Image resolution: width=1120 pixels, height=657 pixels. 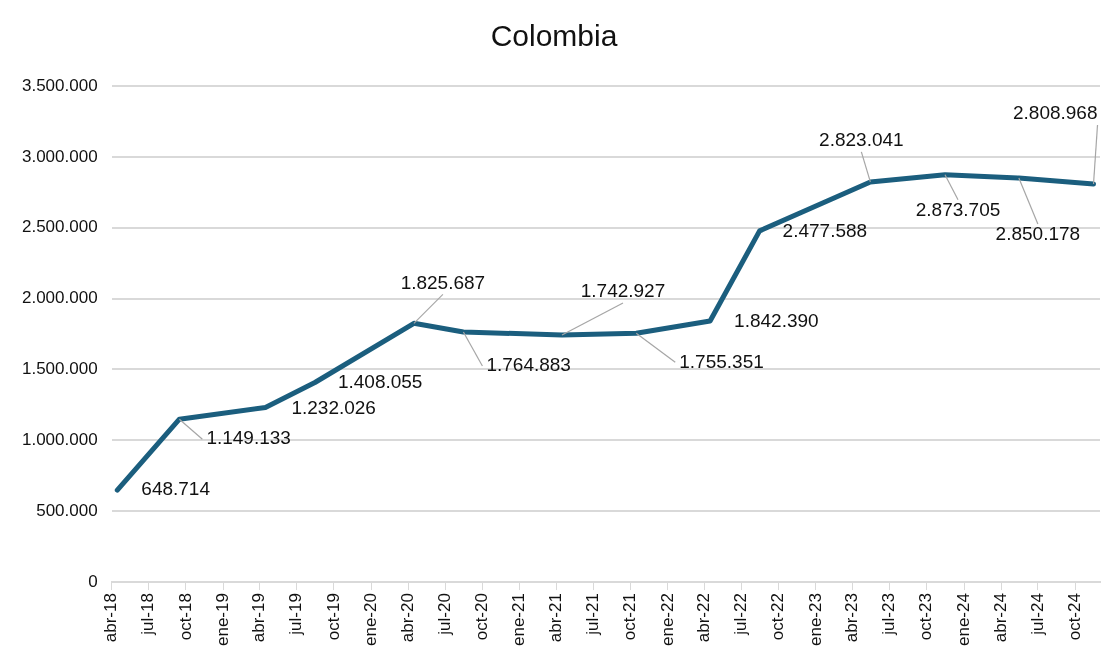 I want to click on y-tick-label: 0, so click(x=93, y=581).